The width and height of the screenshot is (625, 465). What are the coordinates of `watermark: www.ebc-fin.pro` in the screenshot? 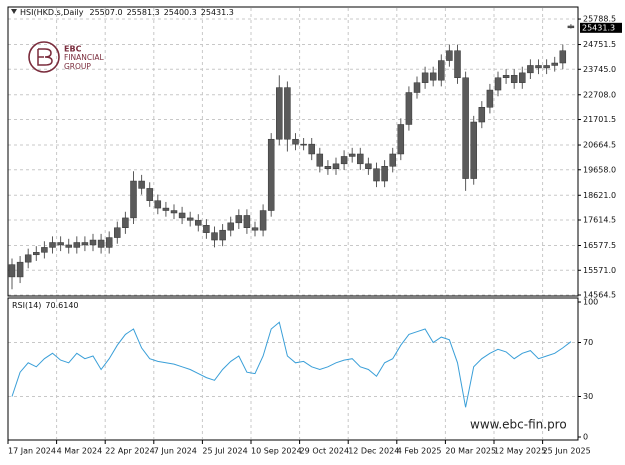 It's located at (518, 425).